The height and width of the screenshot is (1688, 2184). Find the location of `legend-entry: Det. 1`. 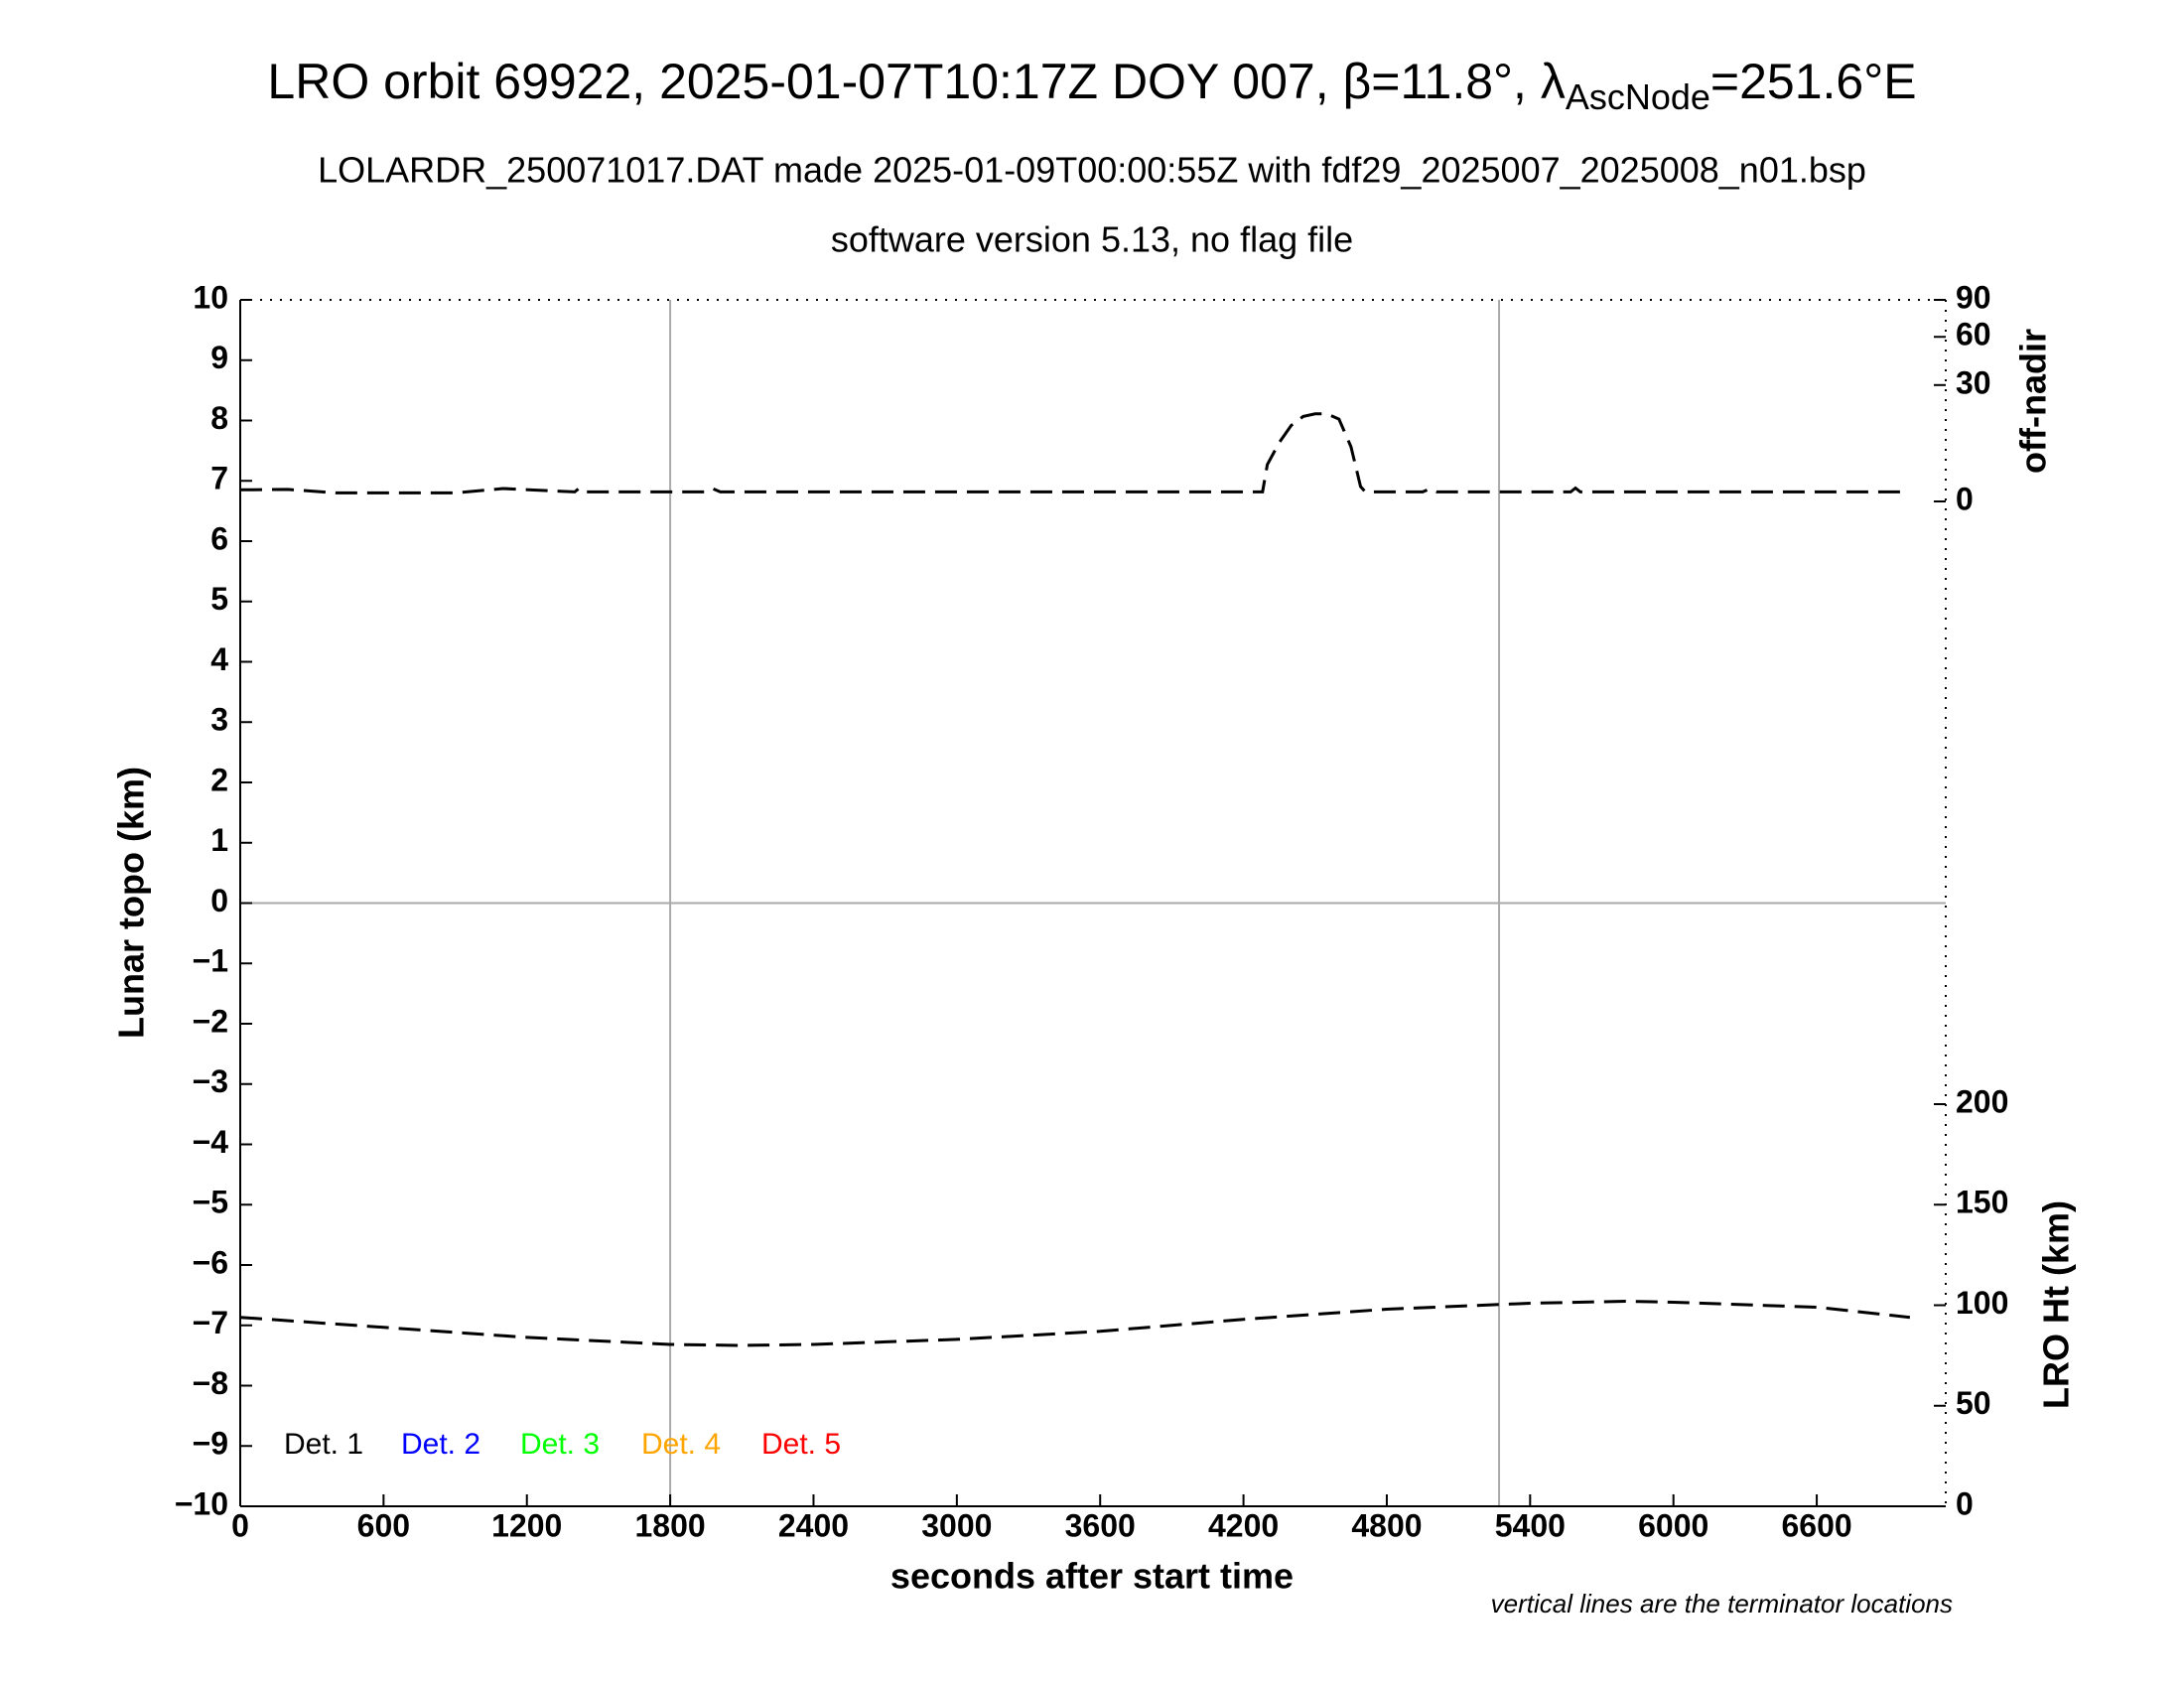

legend-entry: Det. 1 is located at coordinates (323, 1444).